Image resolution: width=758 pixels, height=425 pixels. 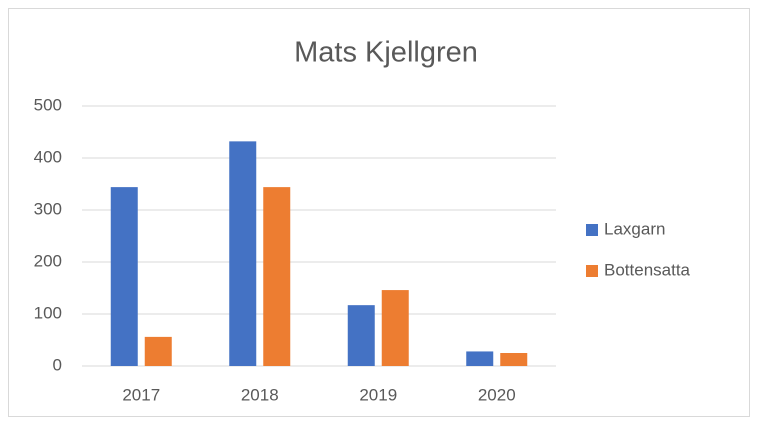 What do you see at coordinates (634, 228) in the screenshot?
I see `legend-label: Laxgarn` at bounding box center [634, 228].